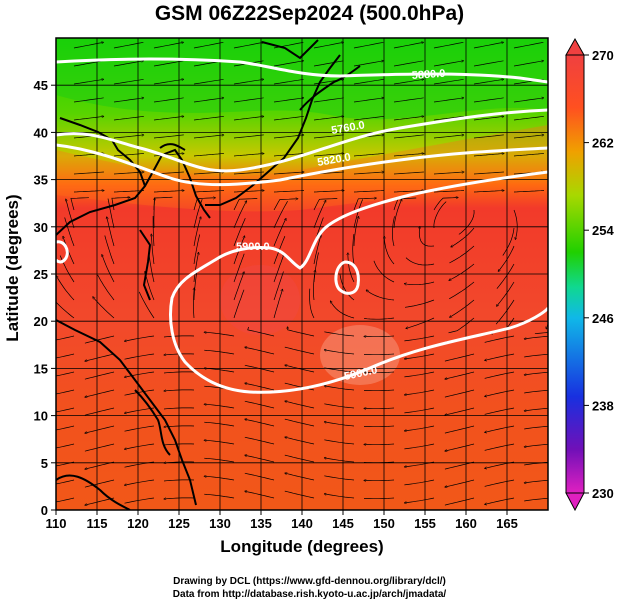 The height and width of the screenshot is (605, 619). Describe the element at coordinates (302, 546) in the screenshot. I see `x-axis-label: Longitude (degrees)` at that location.